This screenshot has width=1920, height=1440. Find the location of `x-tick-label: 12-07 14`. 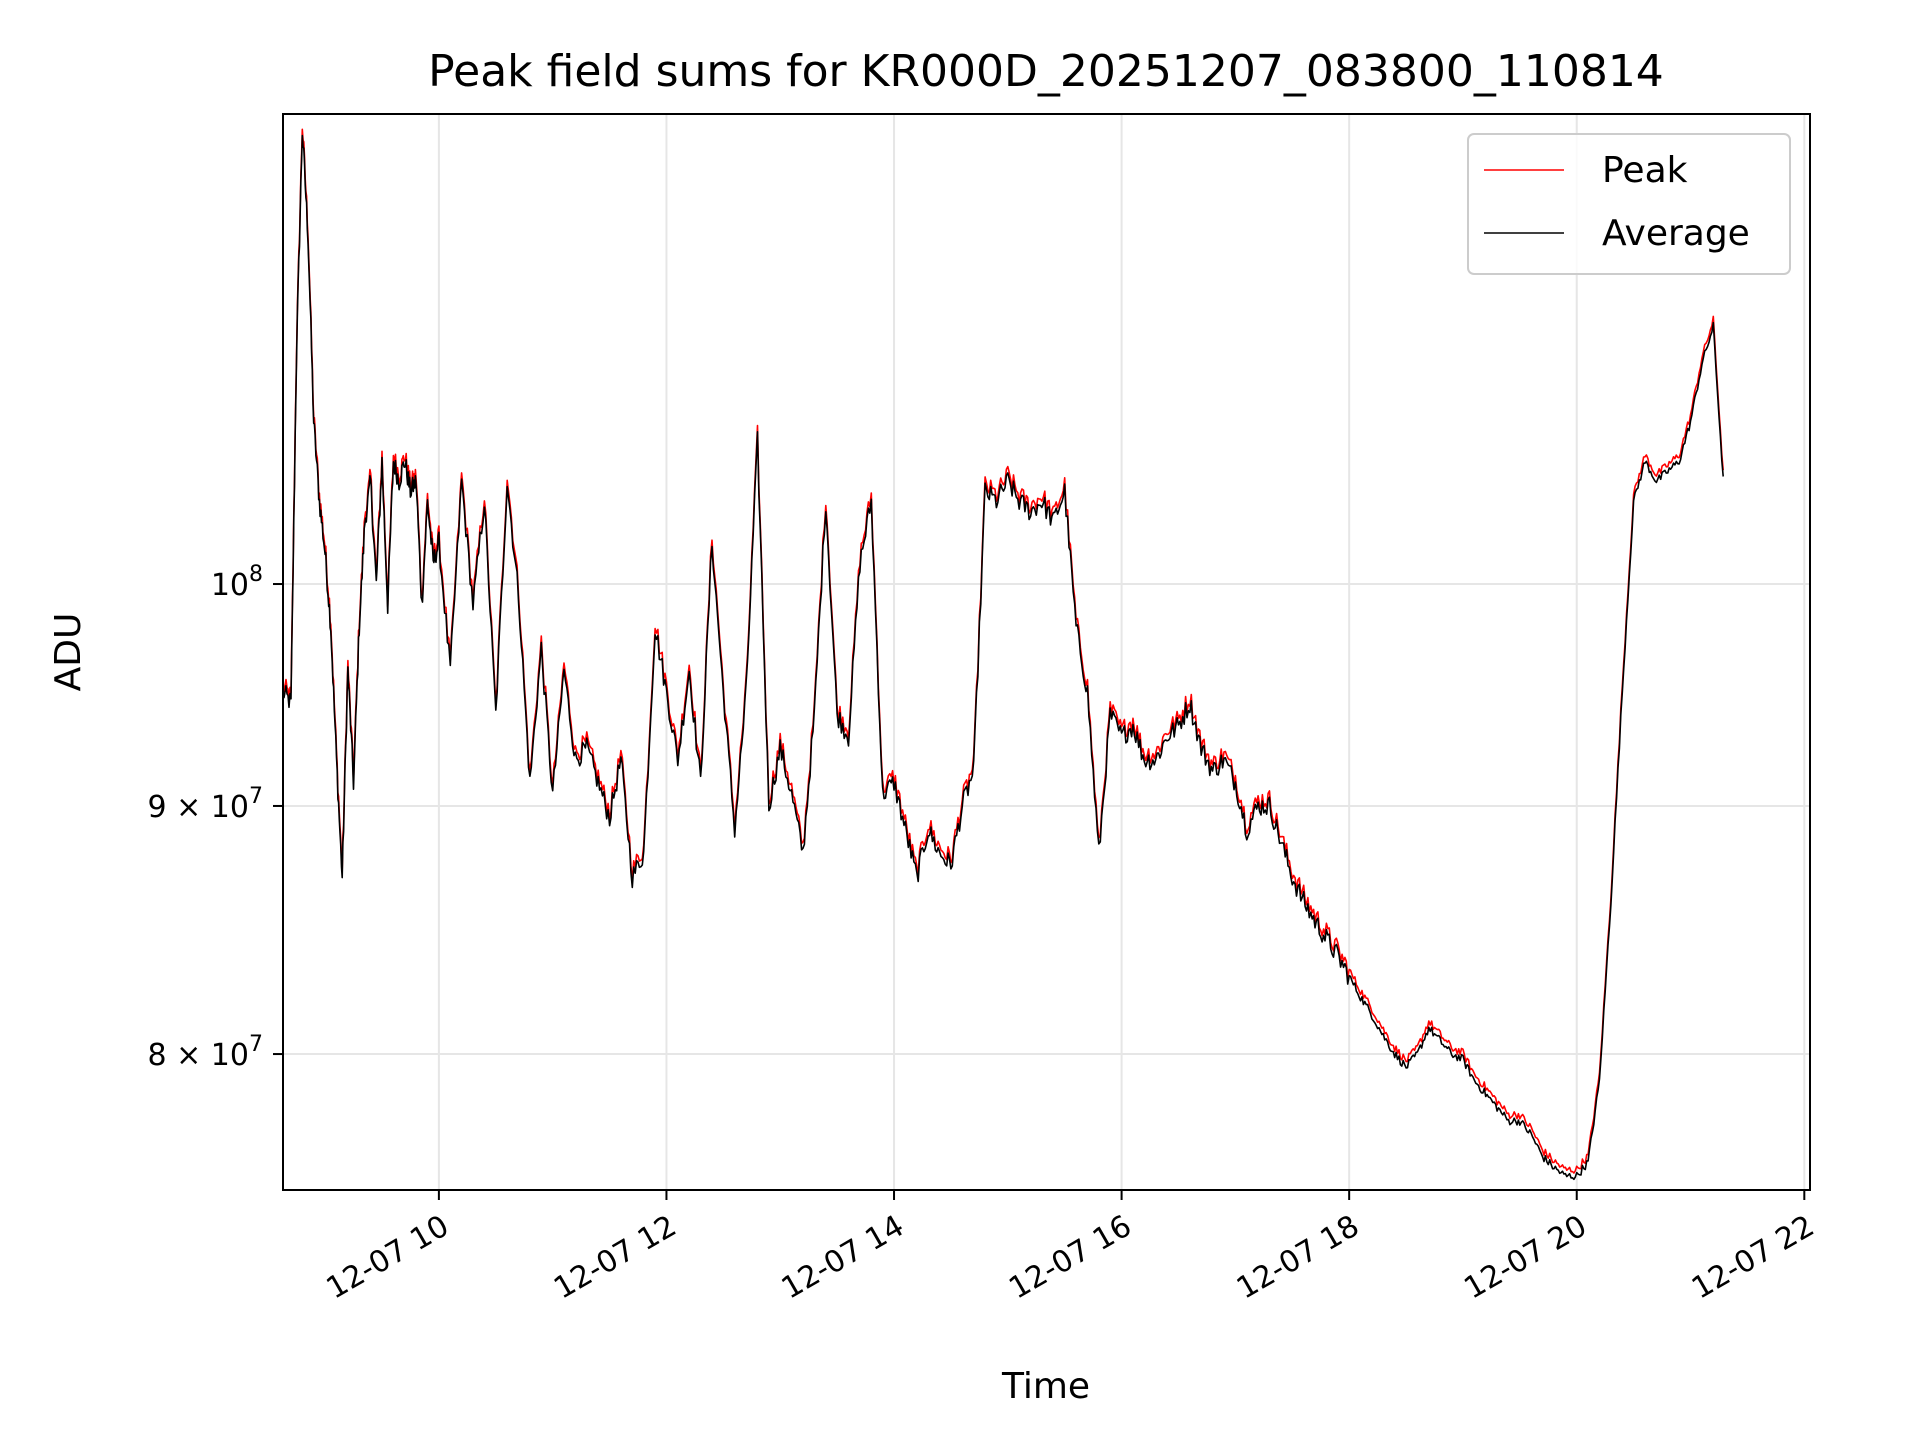

x-tick-label: 12-07 14 is located at coordinates (843, 1258).